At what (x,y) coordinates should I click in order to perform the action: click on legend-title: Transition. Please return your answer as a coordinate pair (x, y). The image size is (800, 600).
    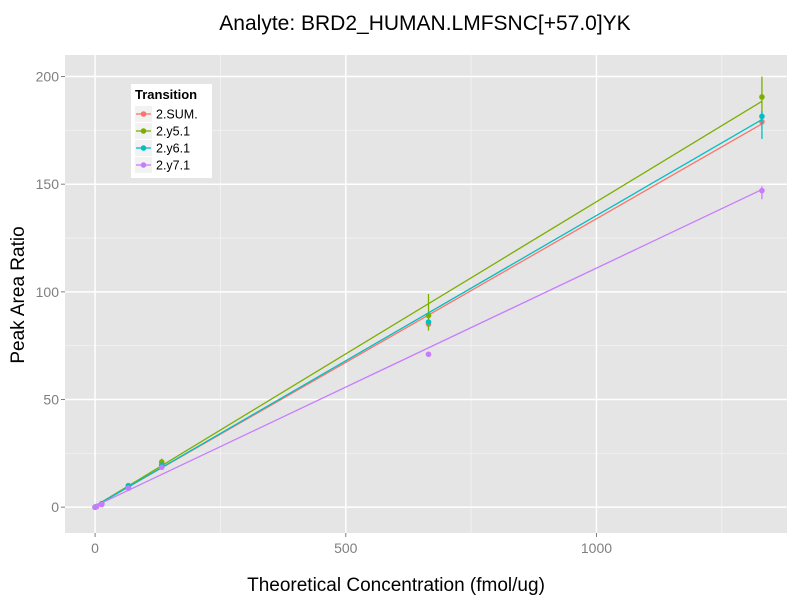
    Looking at the image, I should click on (166, 94).